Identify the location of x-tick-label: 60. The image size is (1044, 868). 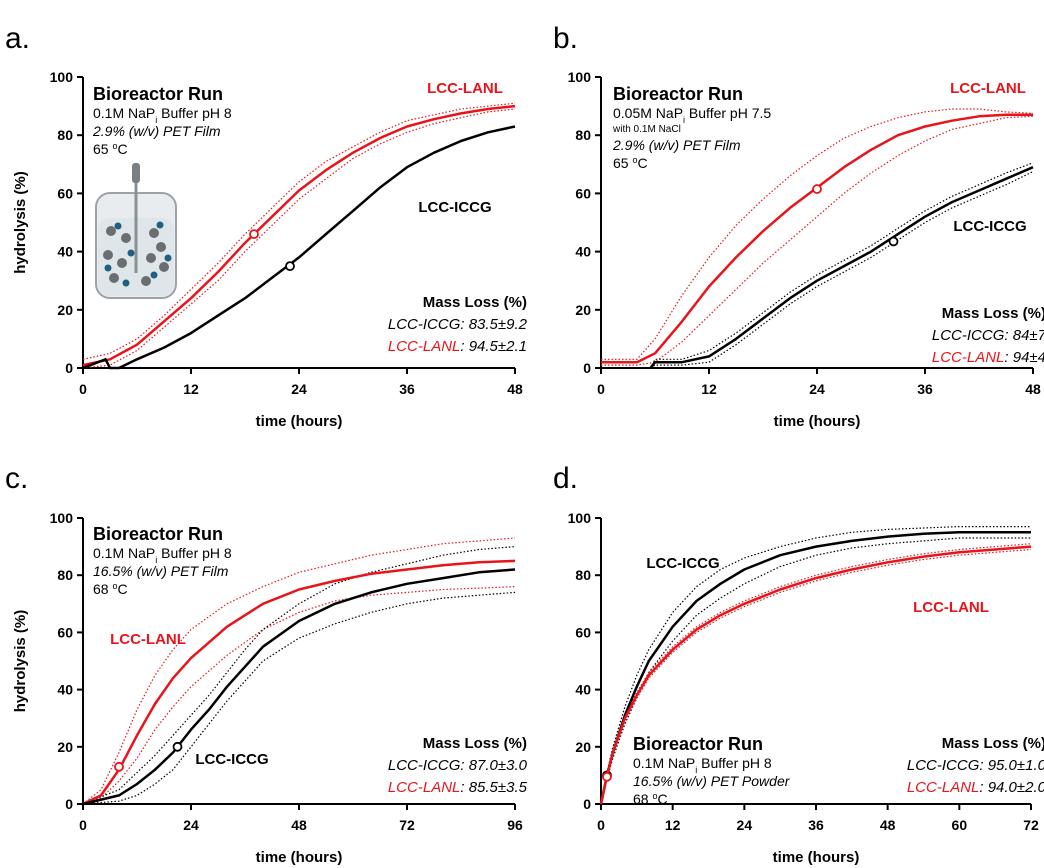
(960, 825).